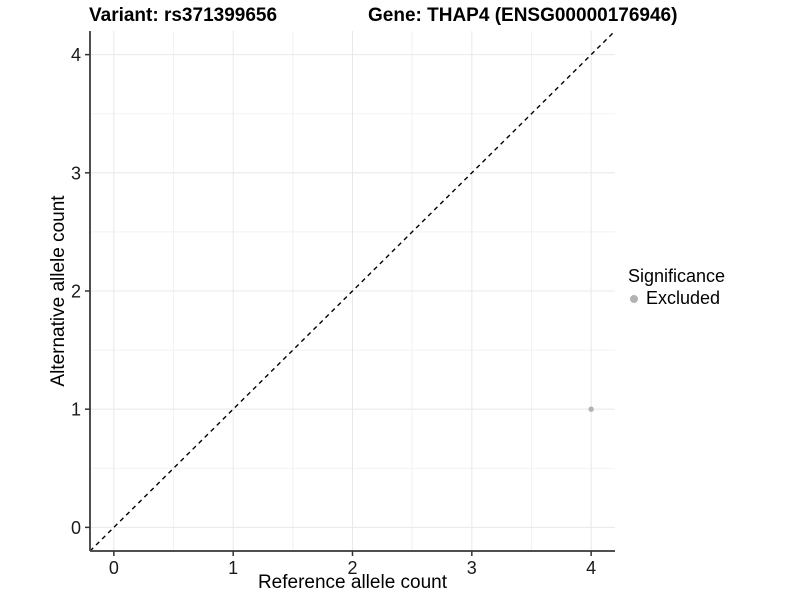 The width and height of the screenshot is (800, 600). I want to click on data-point, so click(591, 409).